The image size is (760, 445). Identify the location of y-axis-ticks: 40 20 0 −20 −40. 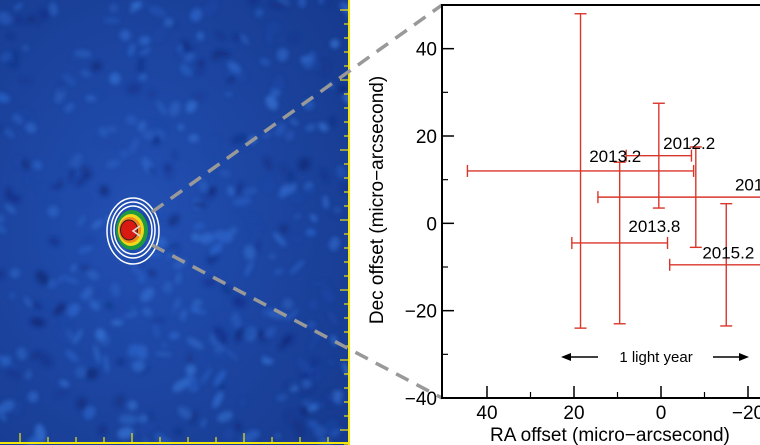
(429, 225).